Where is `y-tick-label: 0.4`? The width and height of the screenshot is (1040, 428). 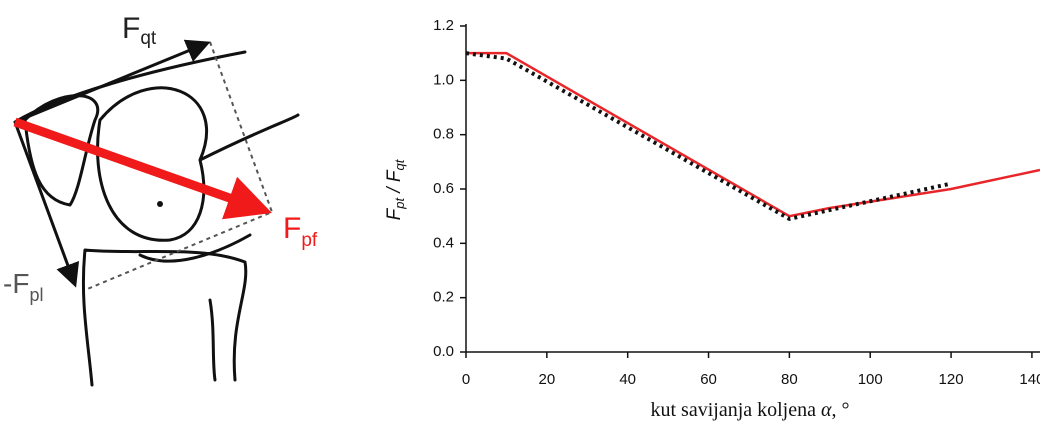
y-tick-label: 0.4 is located at coordinates (443, 242).